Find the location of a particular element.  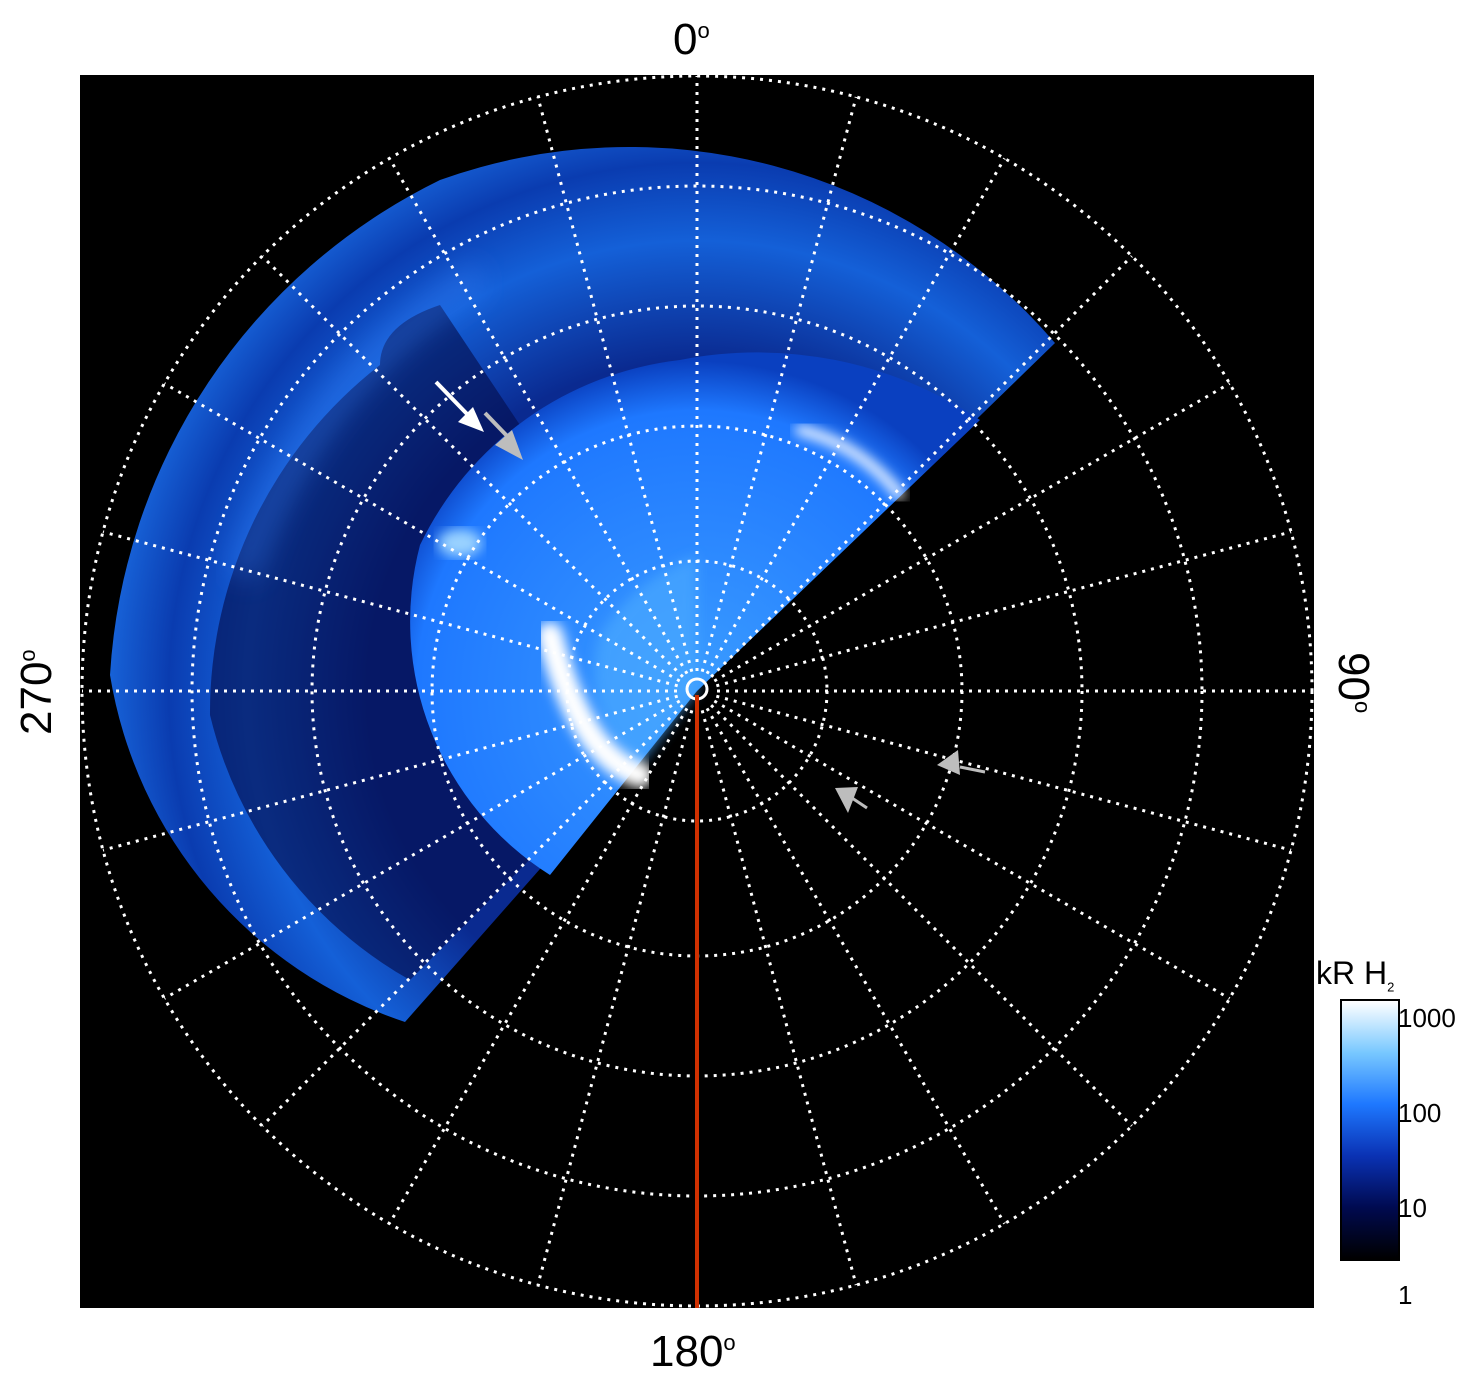

colorbar-tick-label: 1 is located at coordinates (1405, 1295).